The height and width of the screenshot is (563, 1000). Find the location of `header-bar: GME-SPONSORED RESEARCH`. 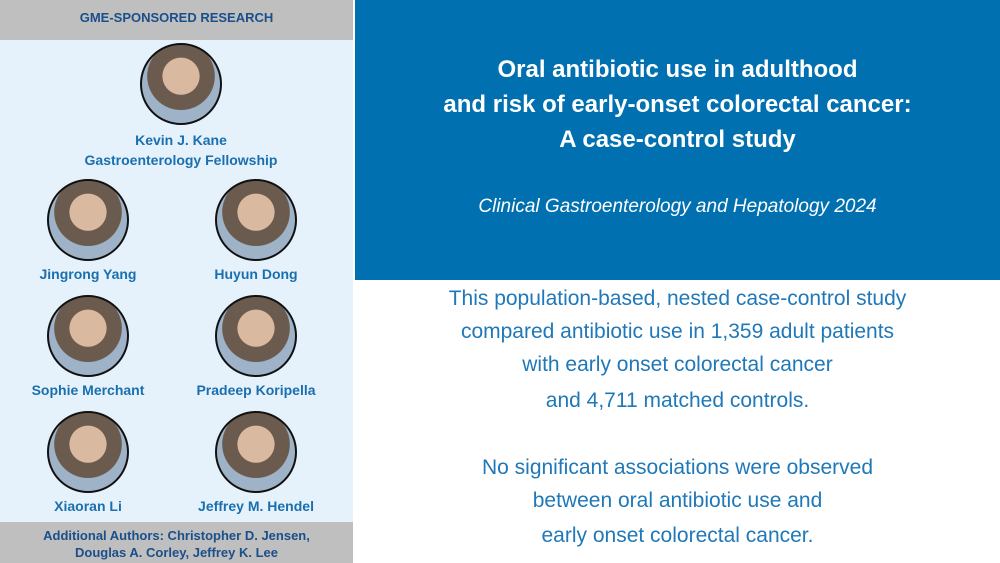

header-bar: GME-SPONSORED RESEARCH is located at coordinates (176, 20).